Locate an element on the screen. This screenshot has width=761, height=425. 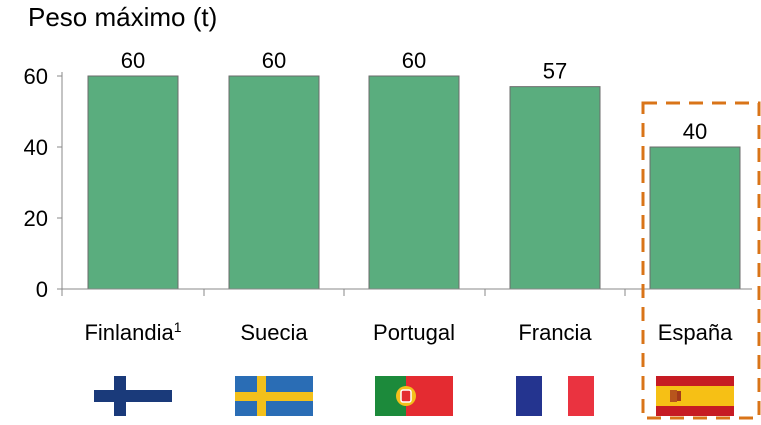
bar-francia is located at coordinates (555, 188).